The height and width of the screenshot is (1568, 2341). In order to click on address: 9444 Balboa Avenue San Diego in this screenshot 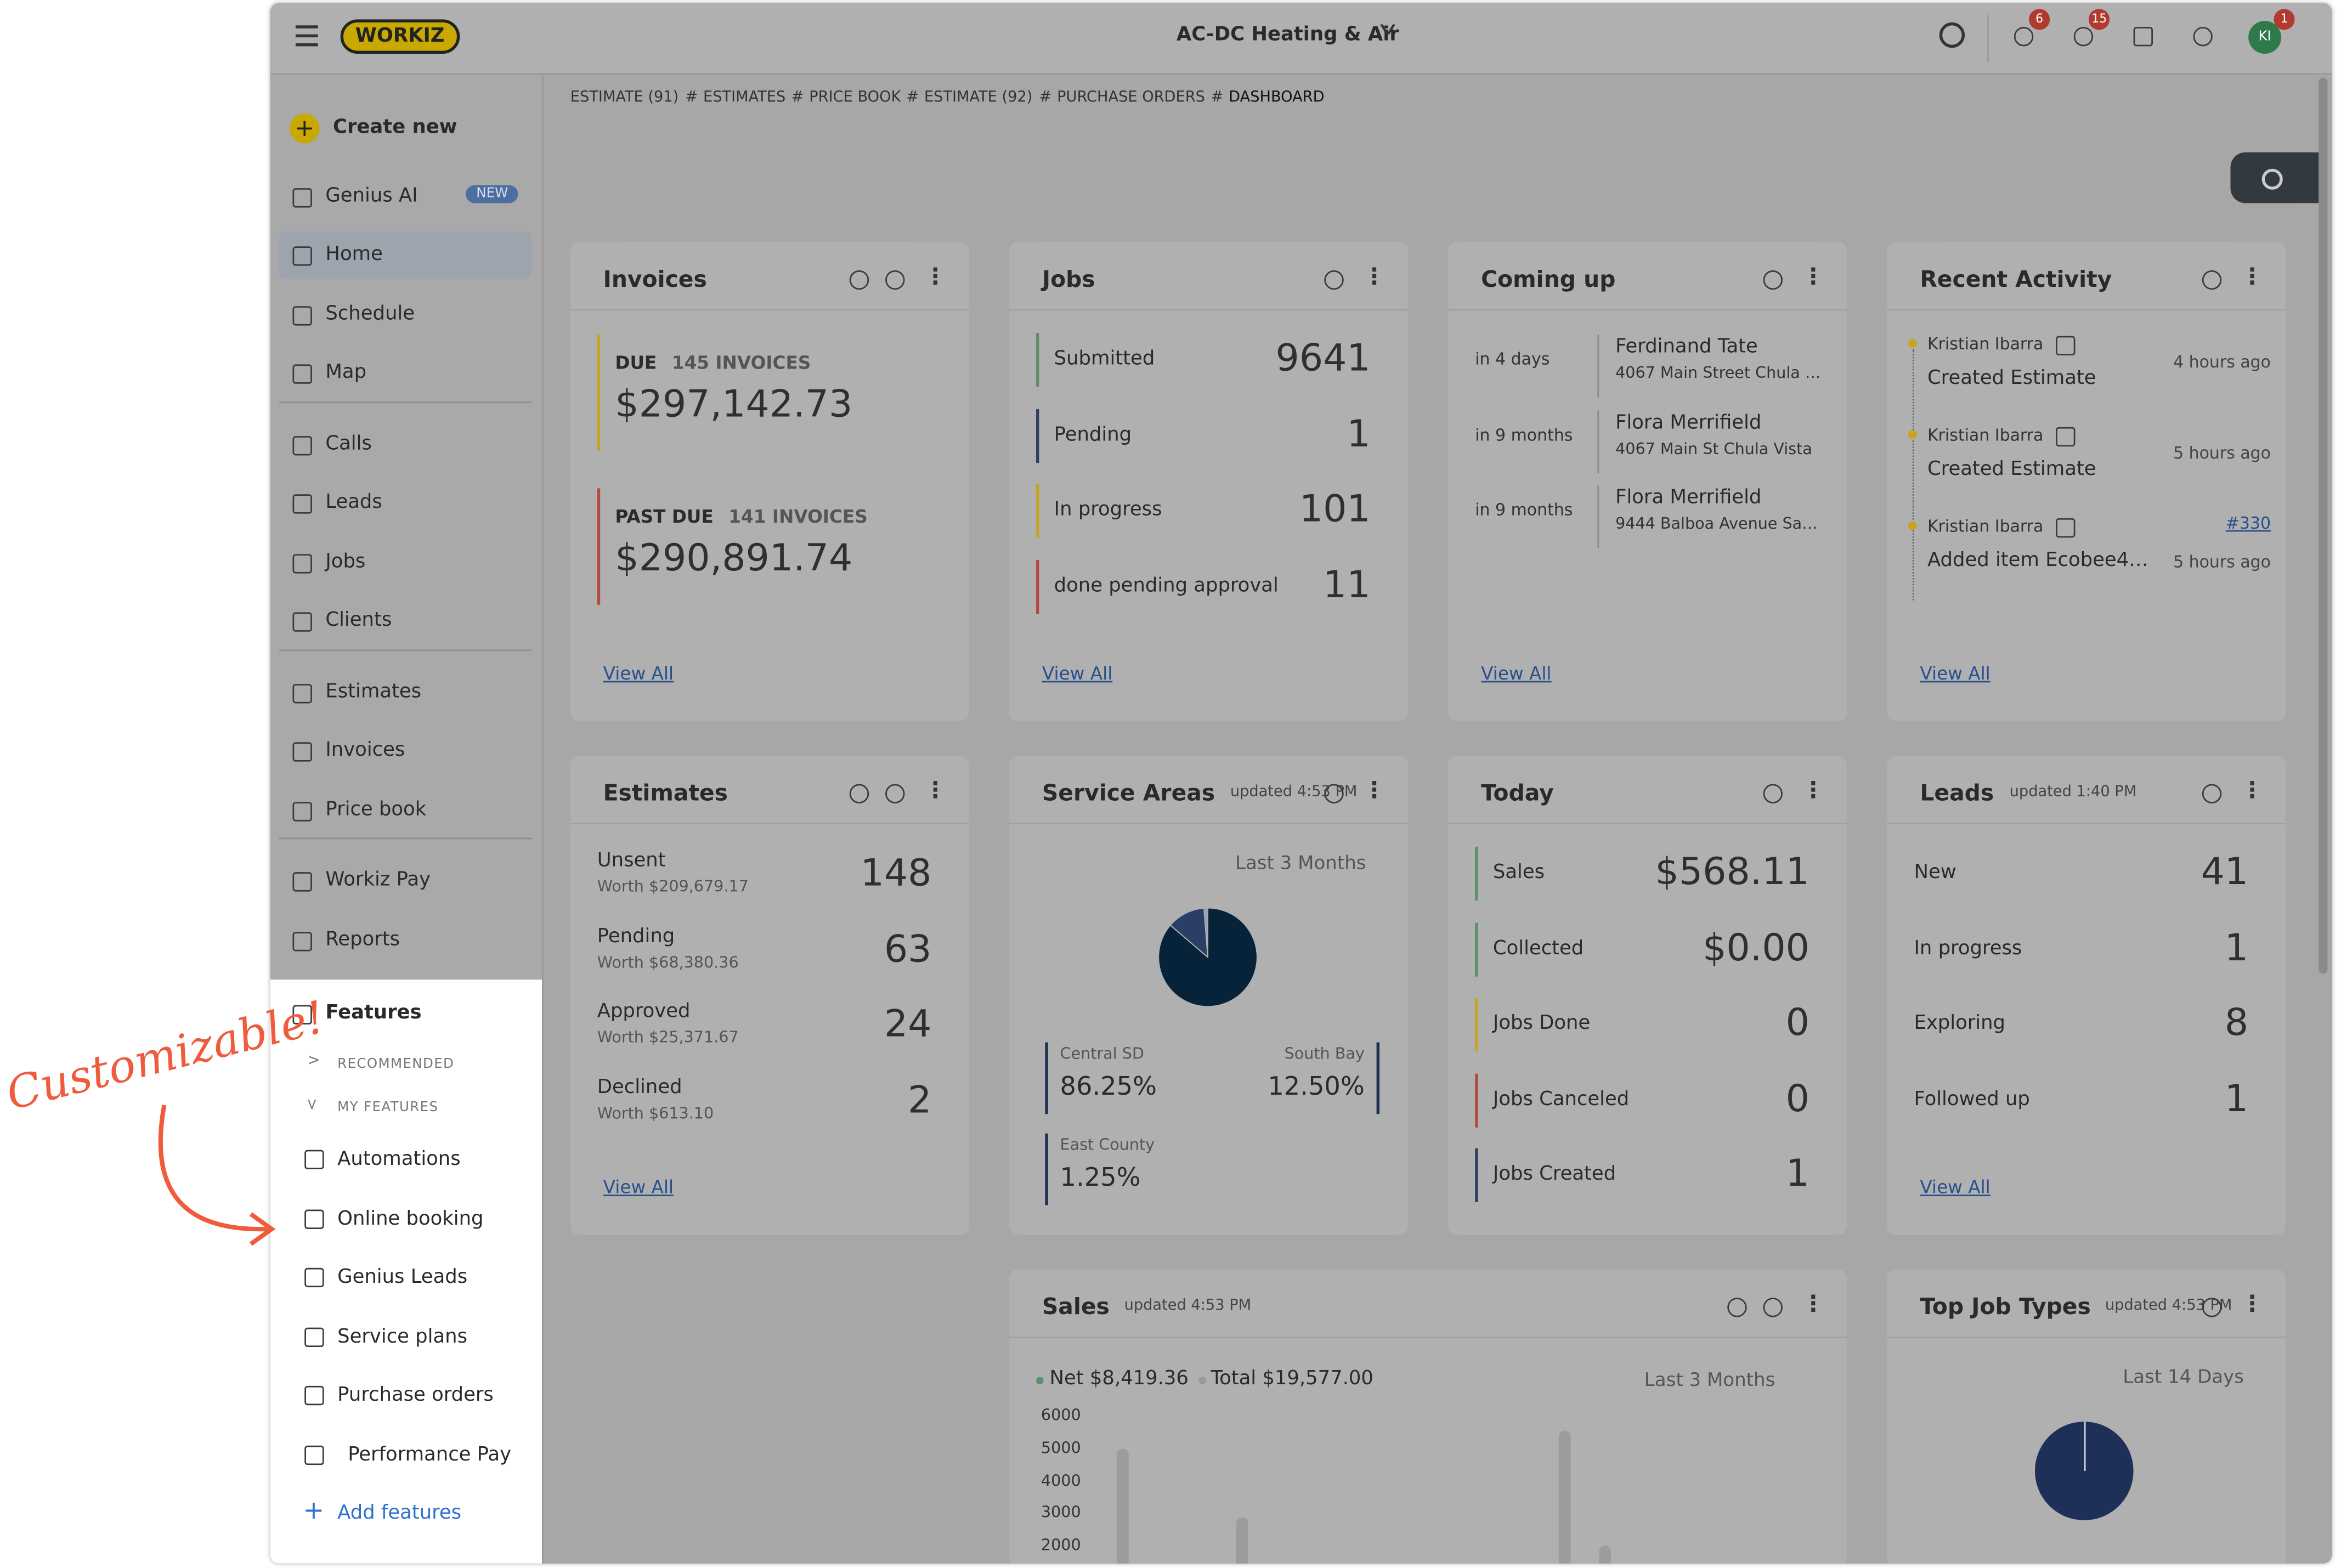, I will do `click(1721, 524)`.